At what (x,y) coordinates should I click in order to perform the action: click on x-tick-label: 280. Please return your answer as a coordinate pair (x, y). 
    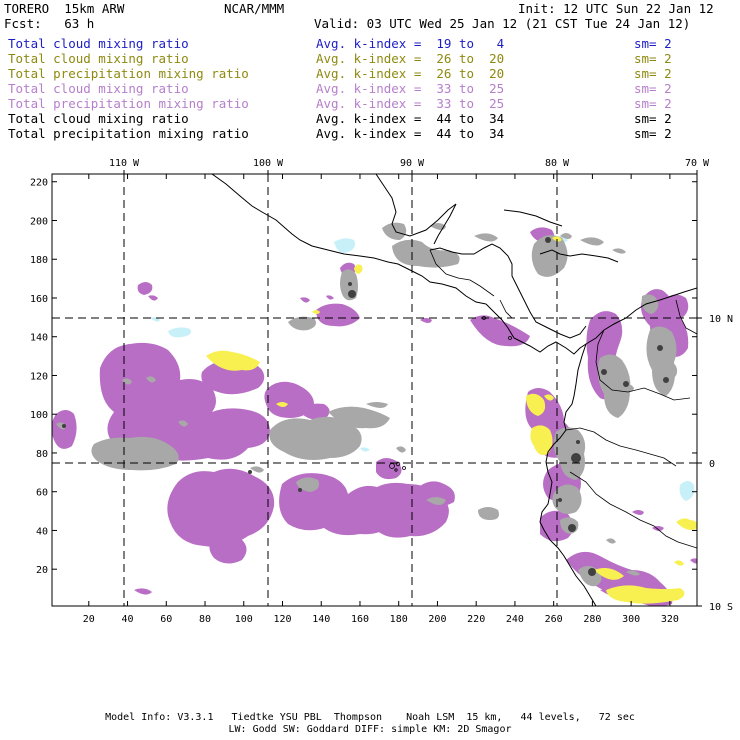
    Looking at the image, I should click on (592, 619).